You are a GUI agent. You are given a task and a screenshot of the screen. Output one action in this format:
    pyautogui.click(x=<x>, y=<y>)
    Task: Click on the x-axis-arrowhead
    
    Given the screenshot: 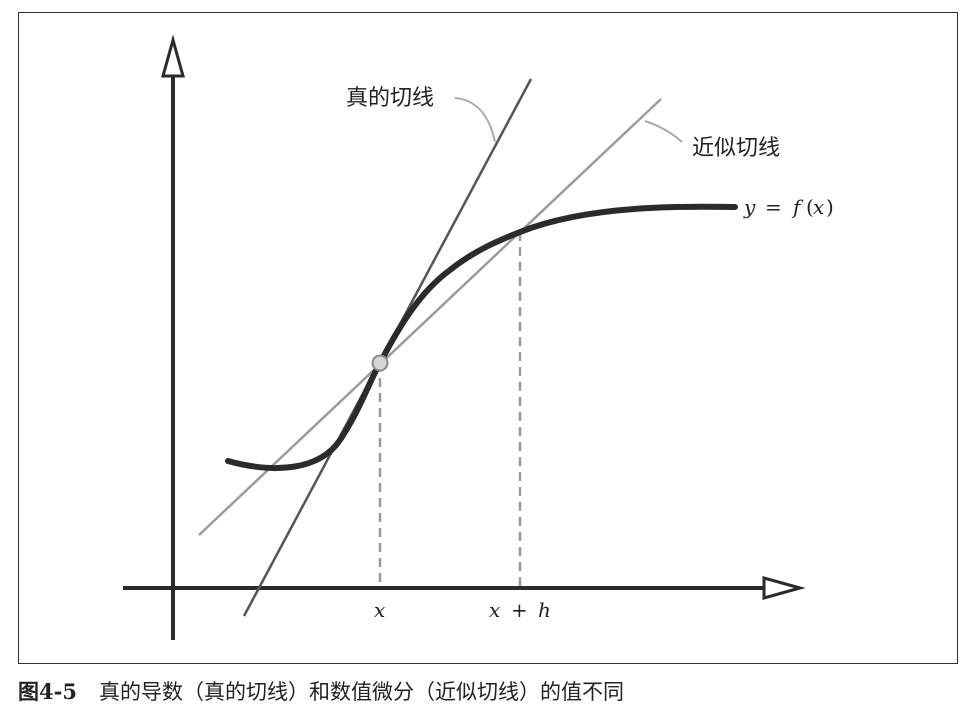 What is the action you would take?
    pyautogui.click(x=784, y=588)
    